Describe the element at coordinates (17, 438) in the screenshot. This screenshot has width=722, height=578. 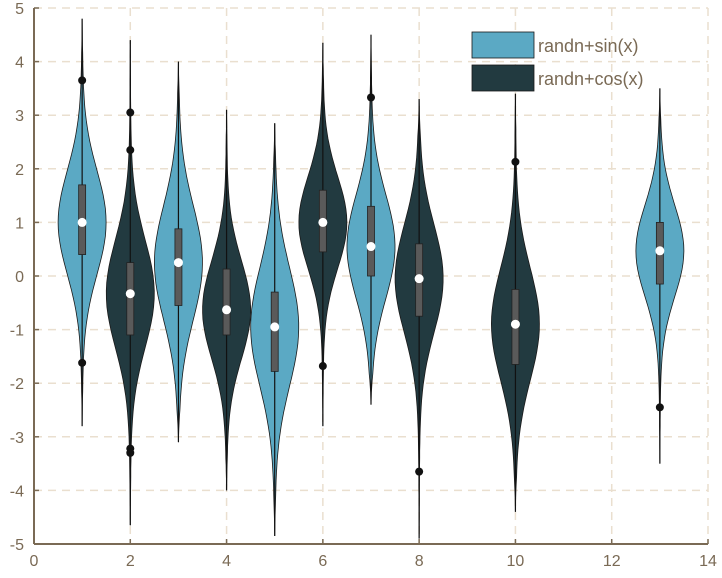
I see `y-tick-label--3: -3` at that location.